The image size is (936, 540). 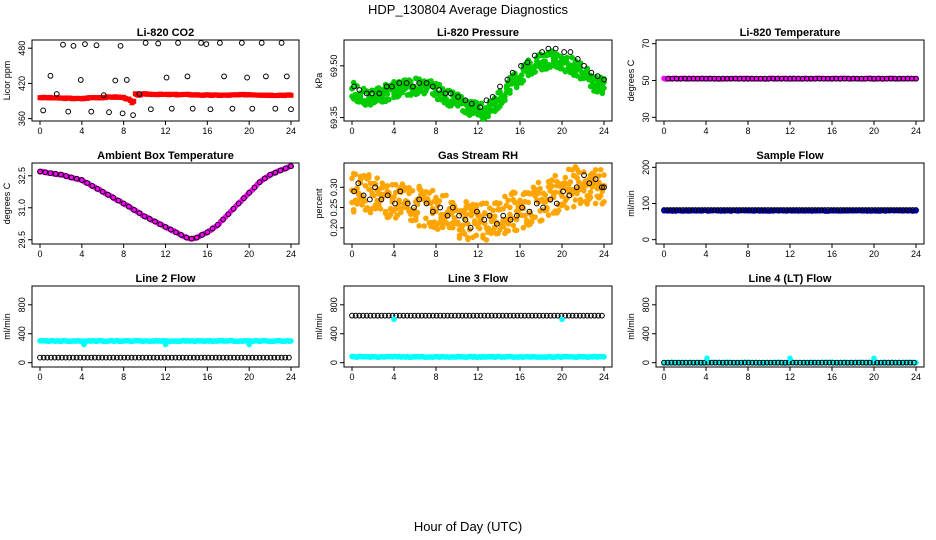 I want to click on x-tick-label: 12, so click(x=165, y=377).